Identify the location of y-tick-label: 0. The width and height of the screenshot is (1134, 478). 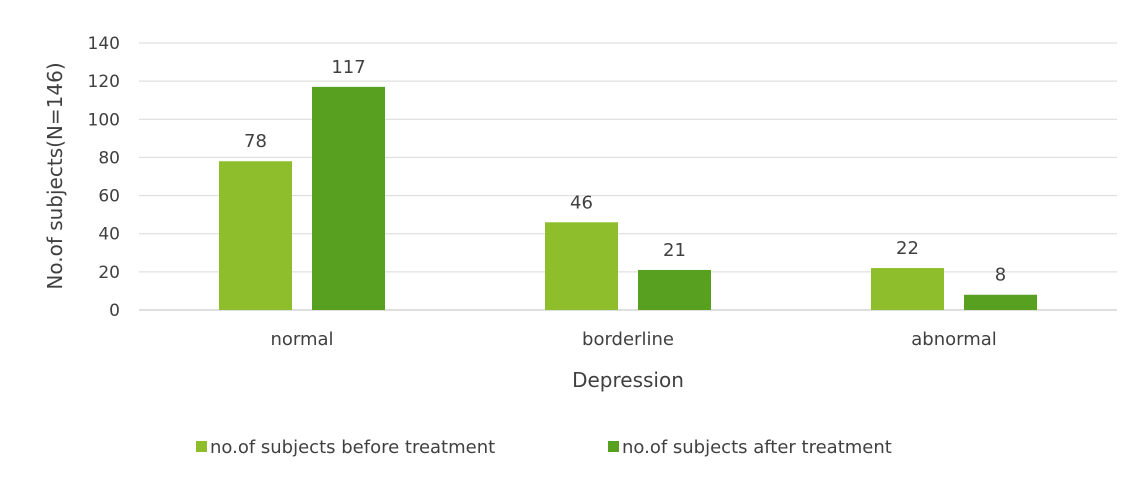
(114, 311).